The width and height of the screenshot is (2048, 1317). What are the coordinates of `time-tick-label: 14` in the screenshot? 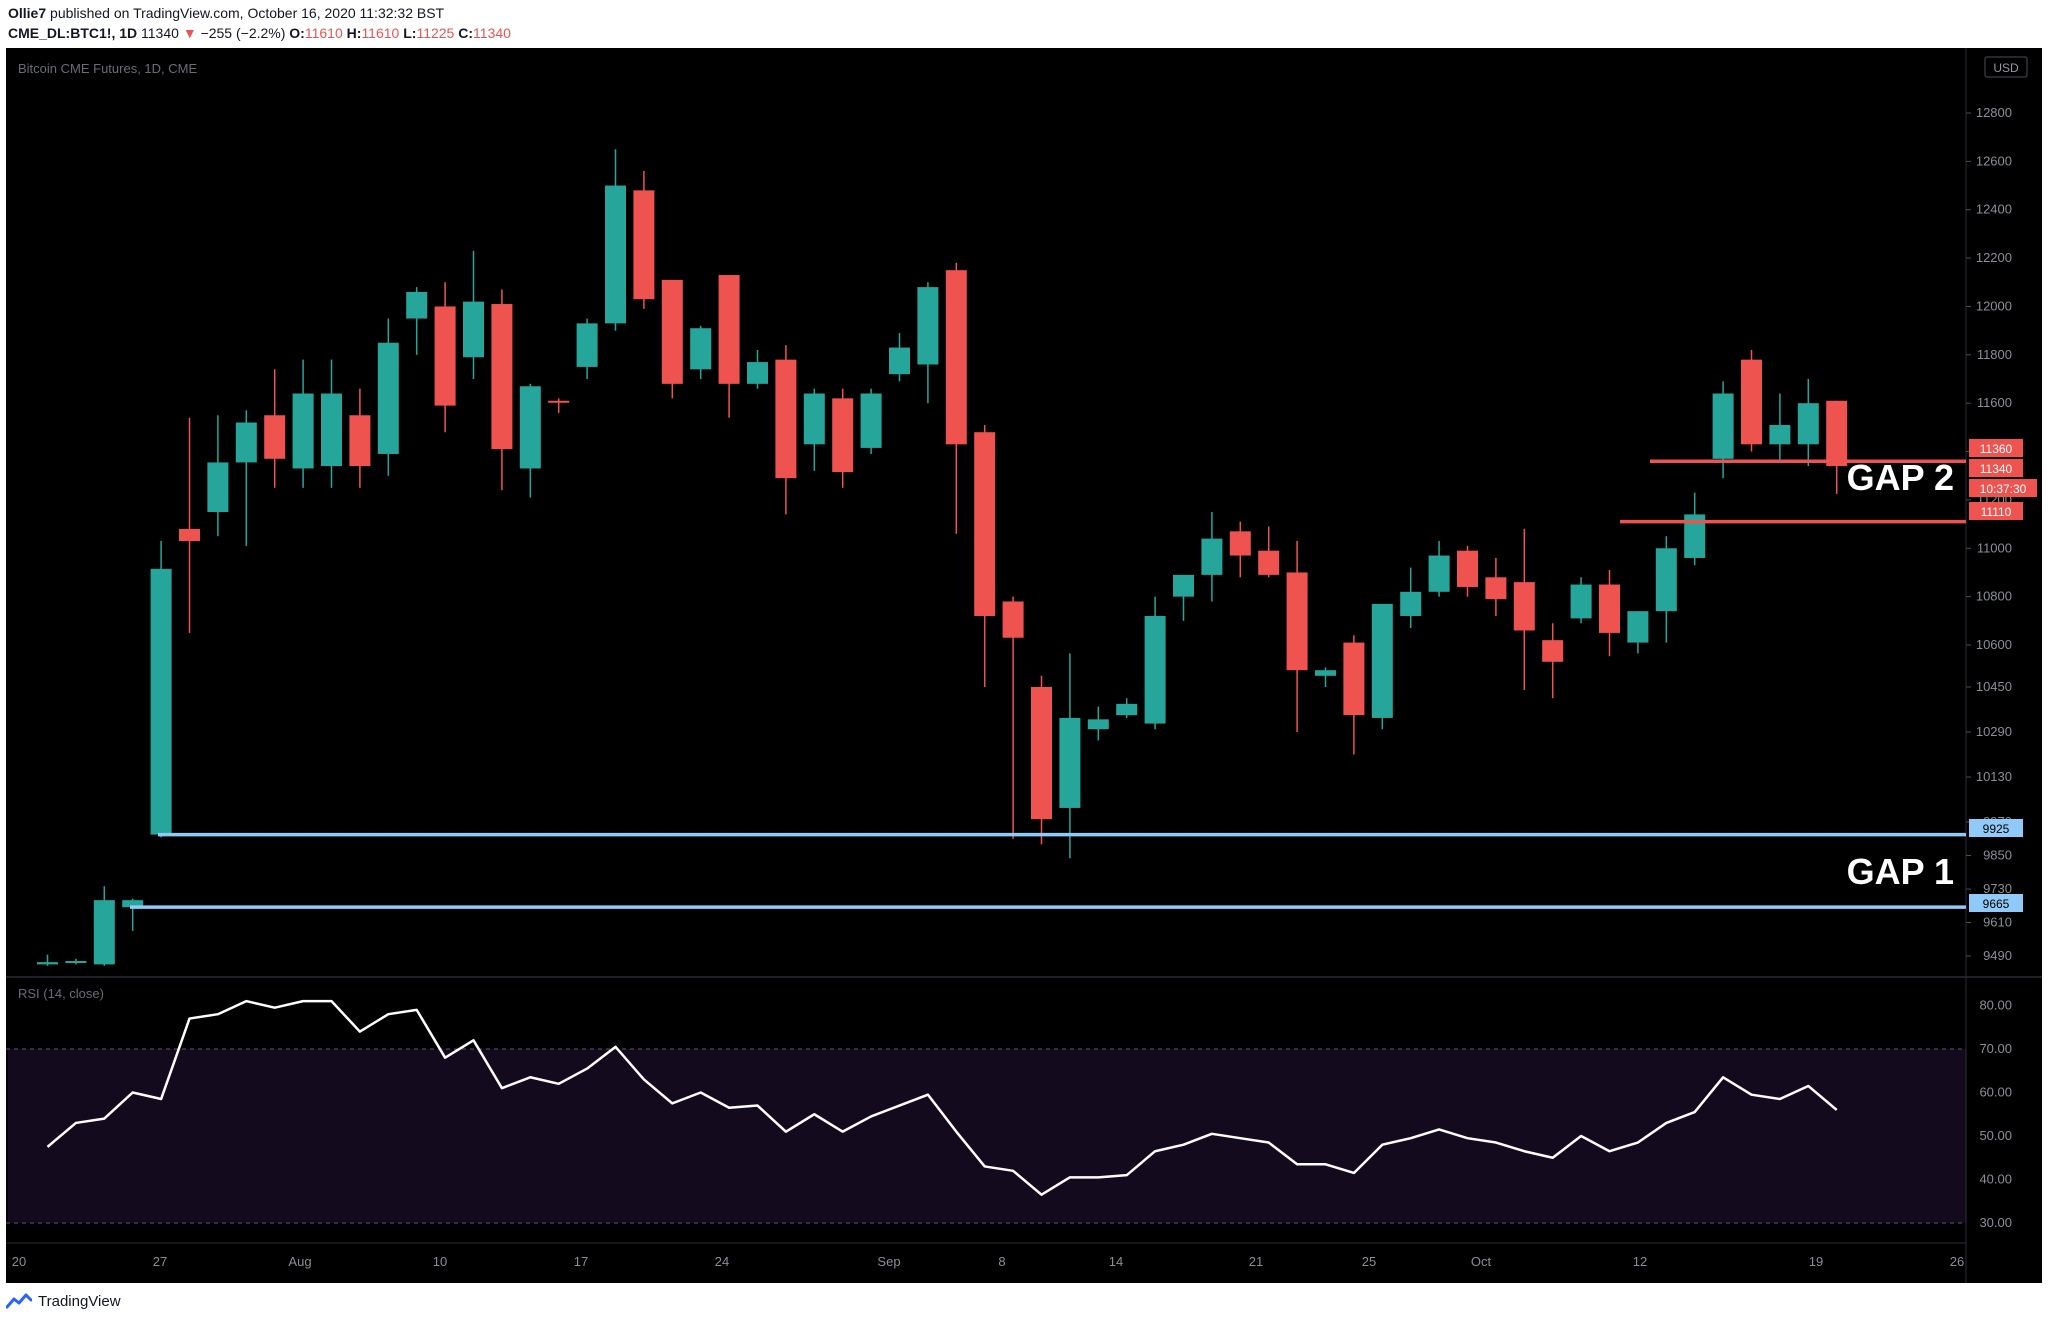 It's located at (1116, 1261).